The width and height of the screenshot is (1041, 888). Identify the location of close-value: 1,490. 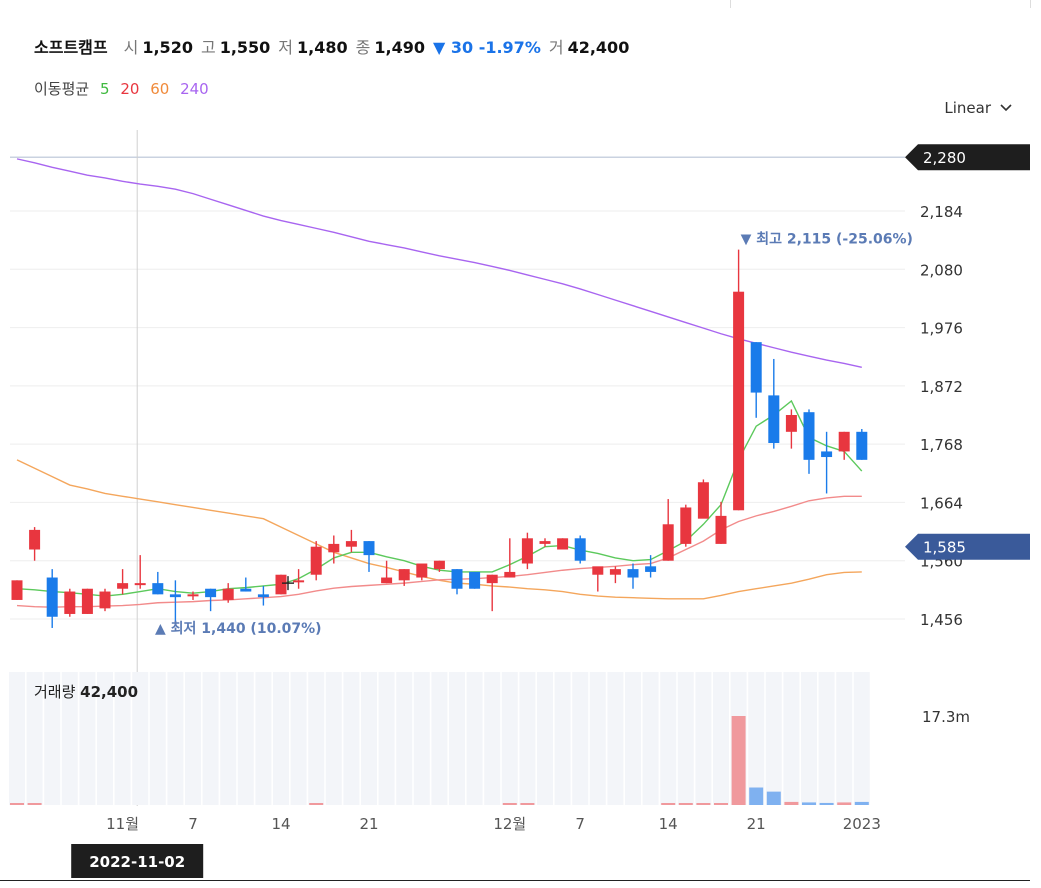
(399, 47).